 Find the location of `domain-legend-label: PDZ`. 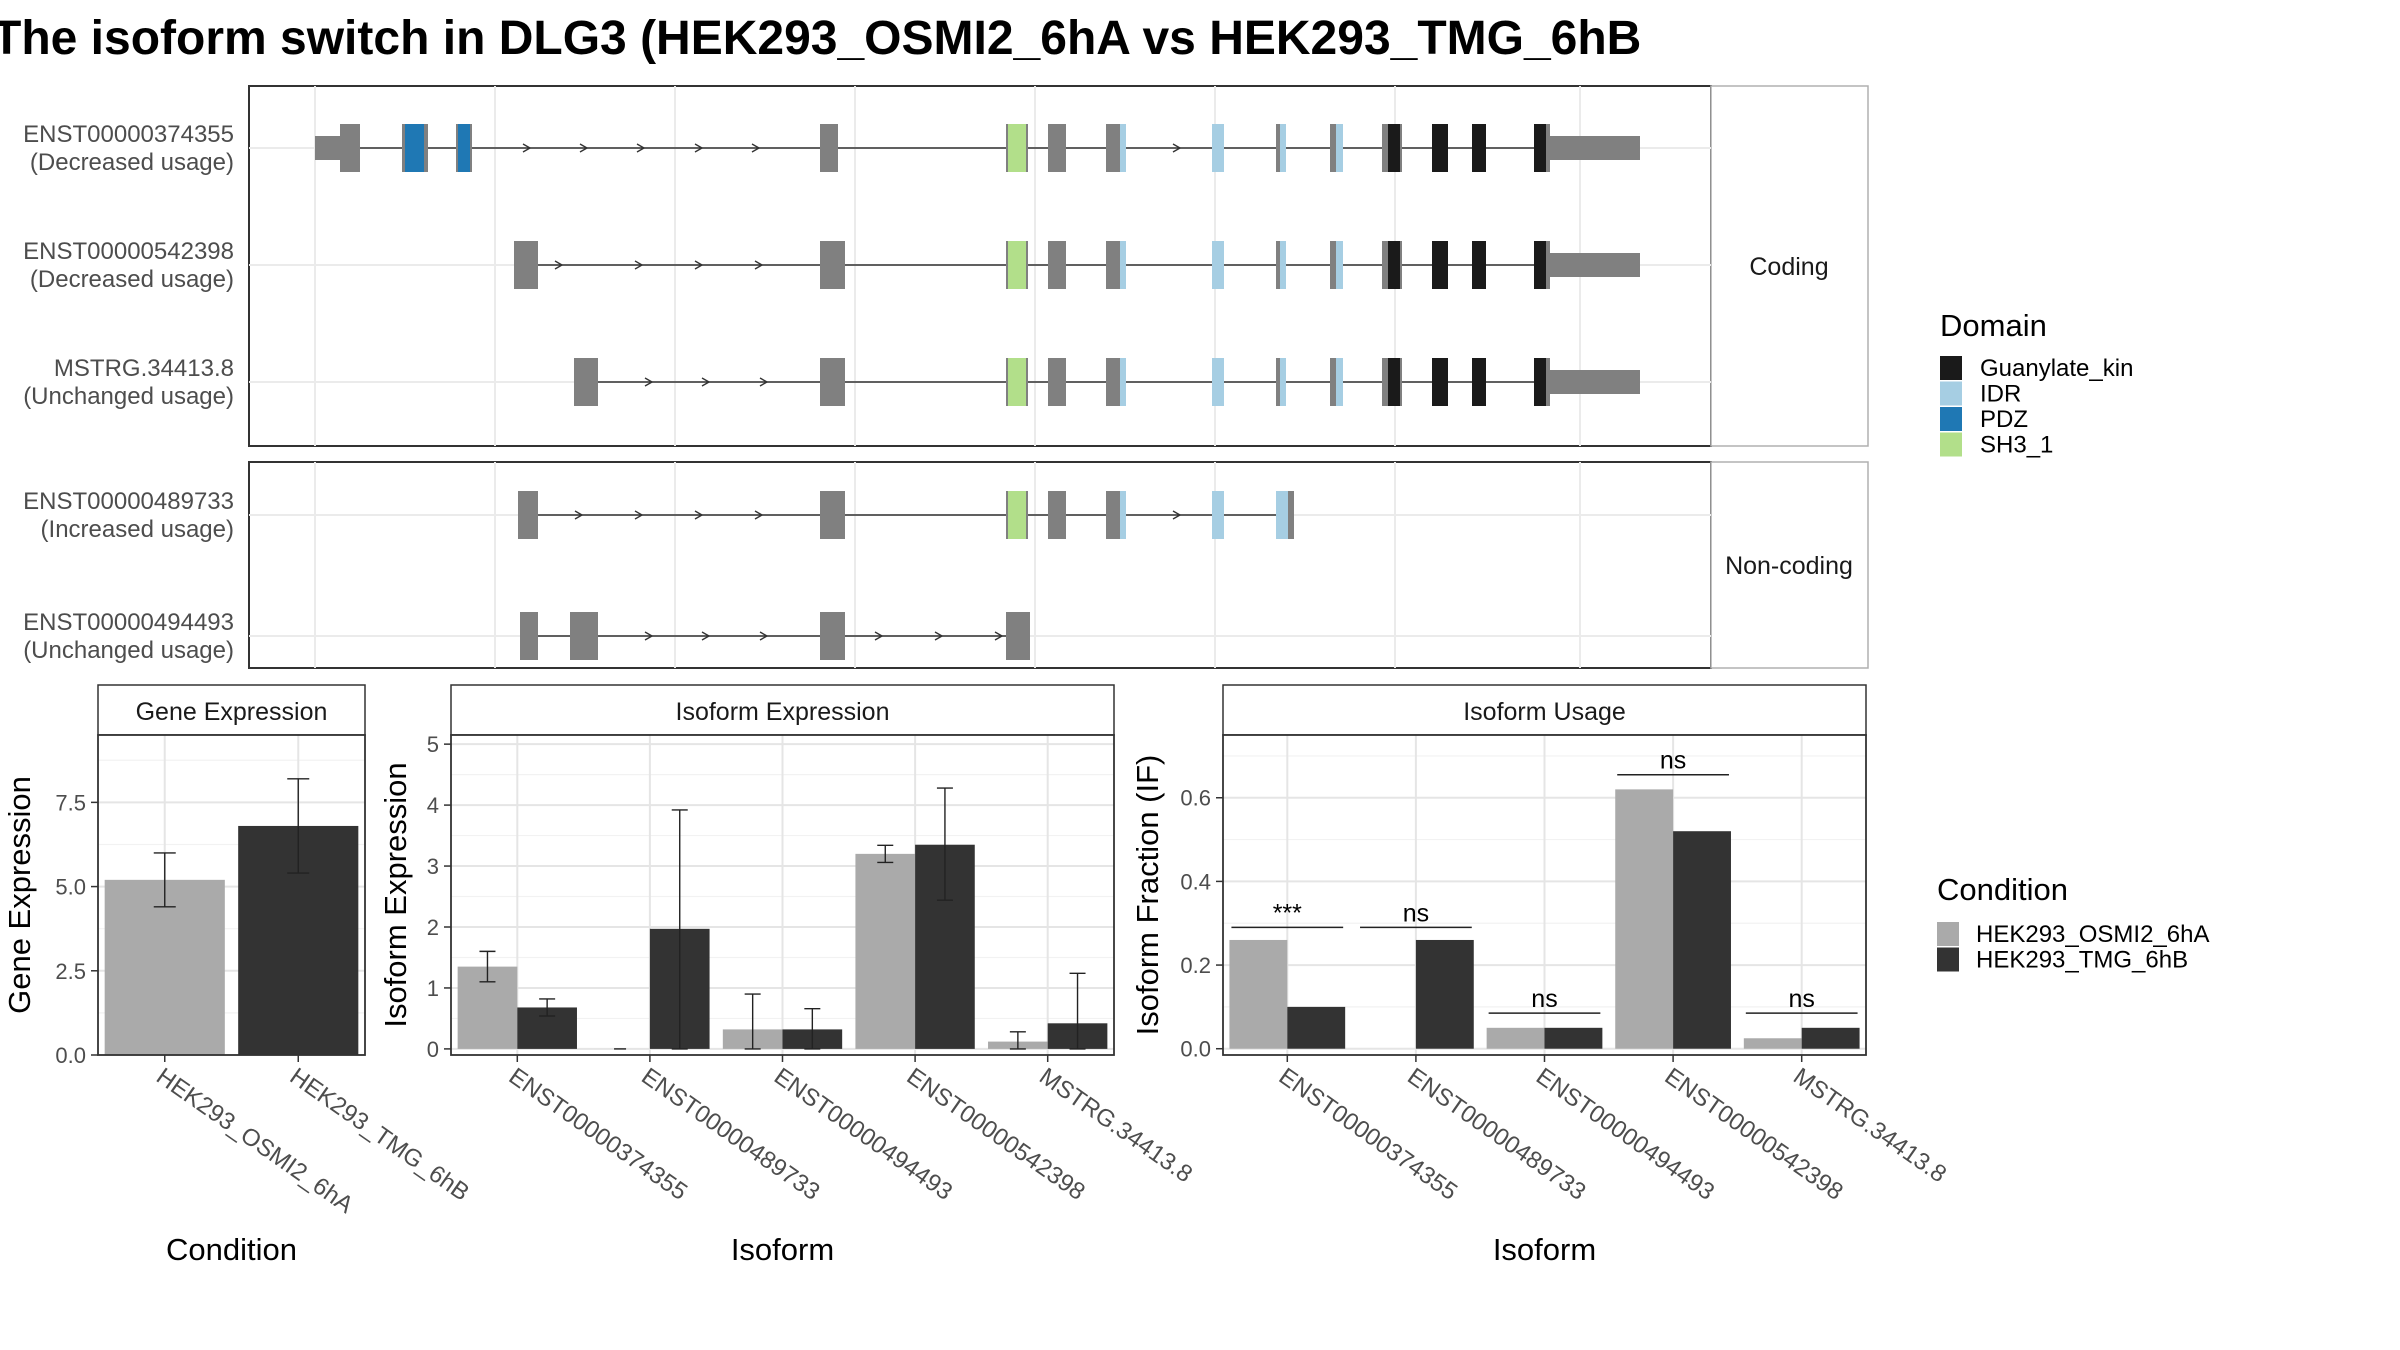

domain-legend-label: PDZ is located at coordinates (2004, 419).